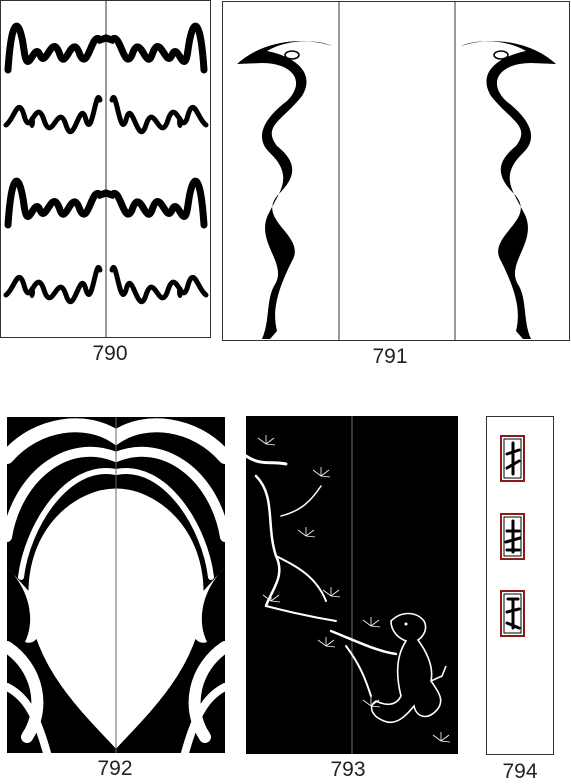 This screenshot has height=784, width=571. I want to click on design-number-794: 794, so click(520, 772).